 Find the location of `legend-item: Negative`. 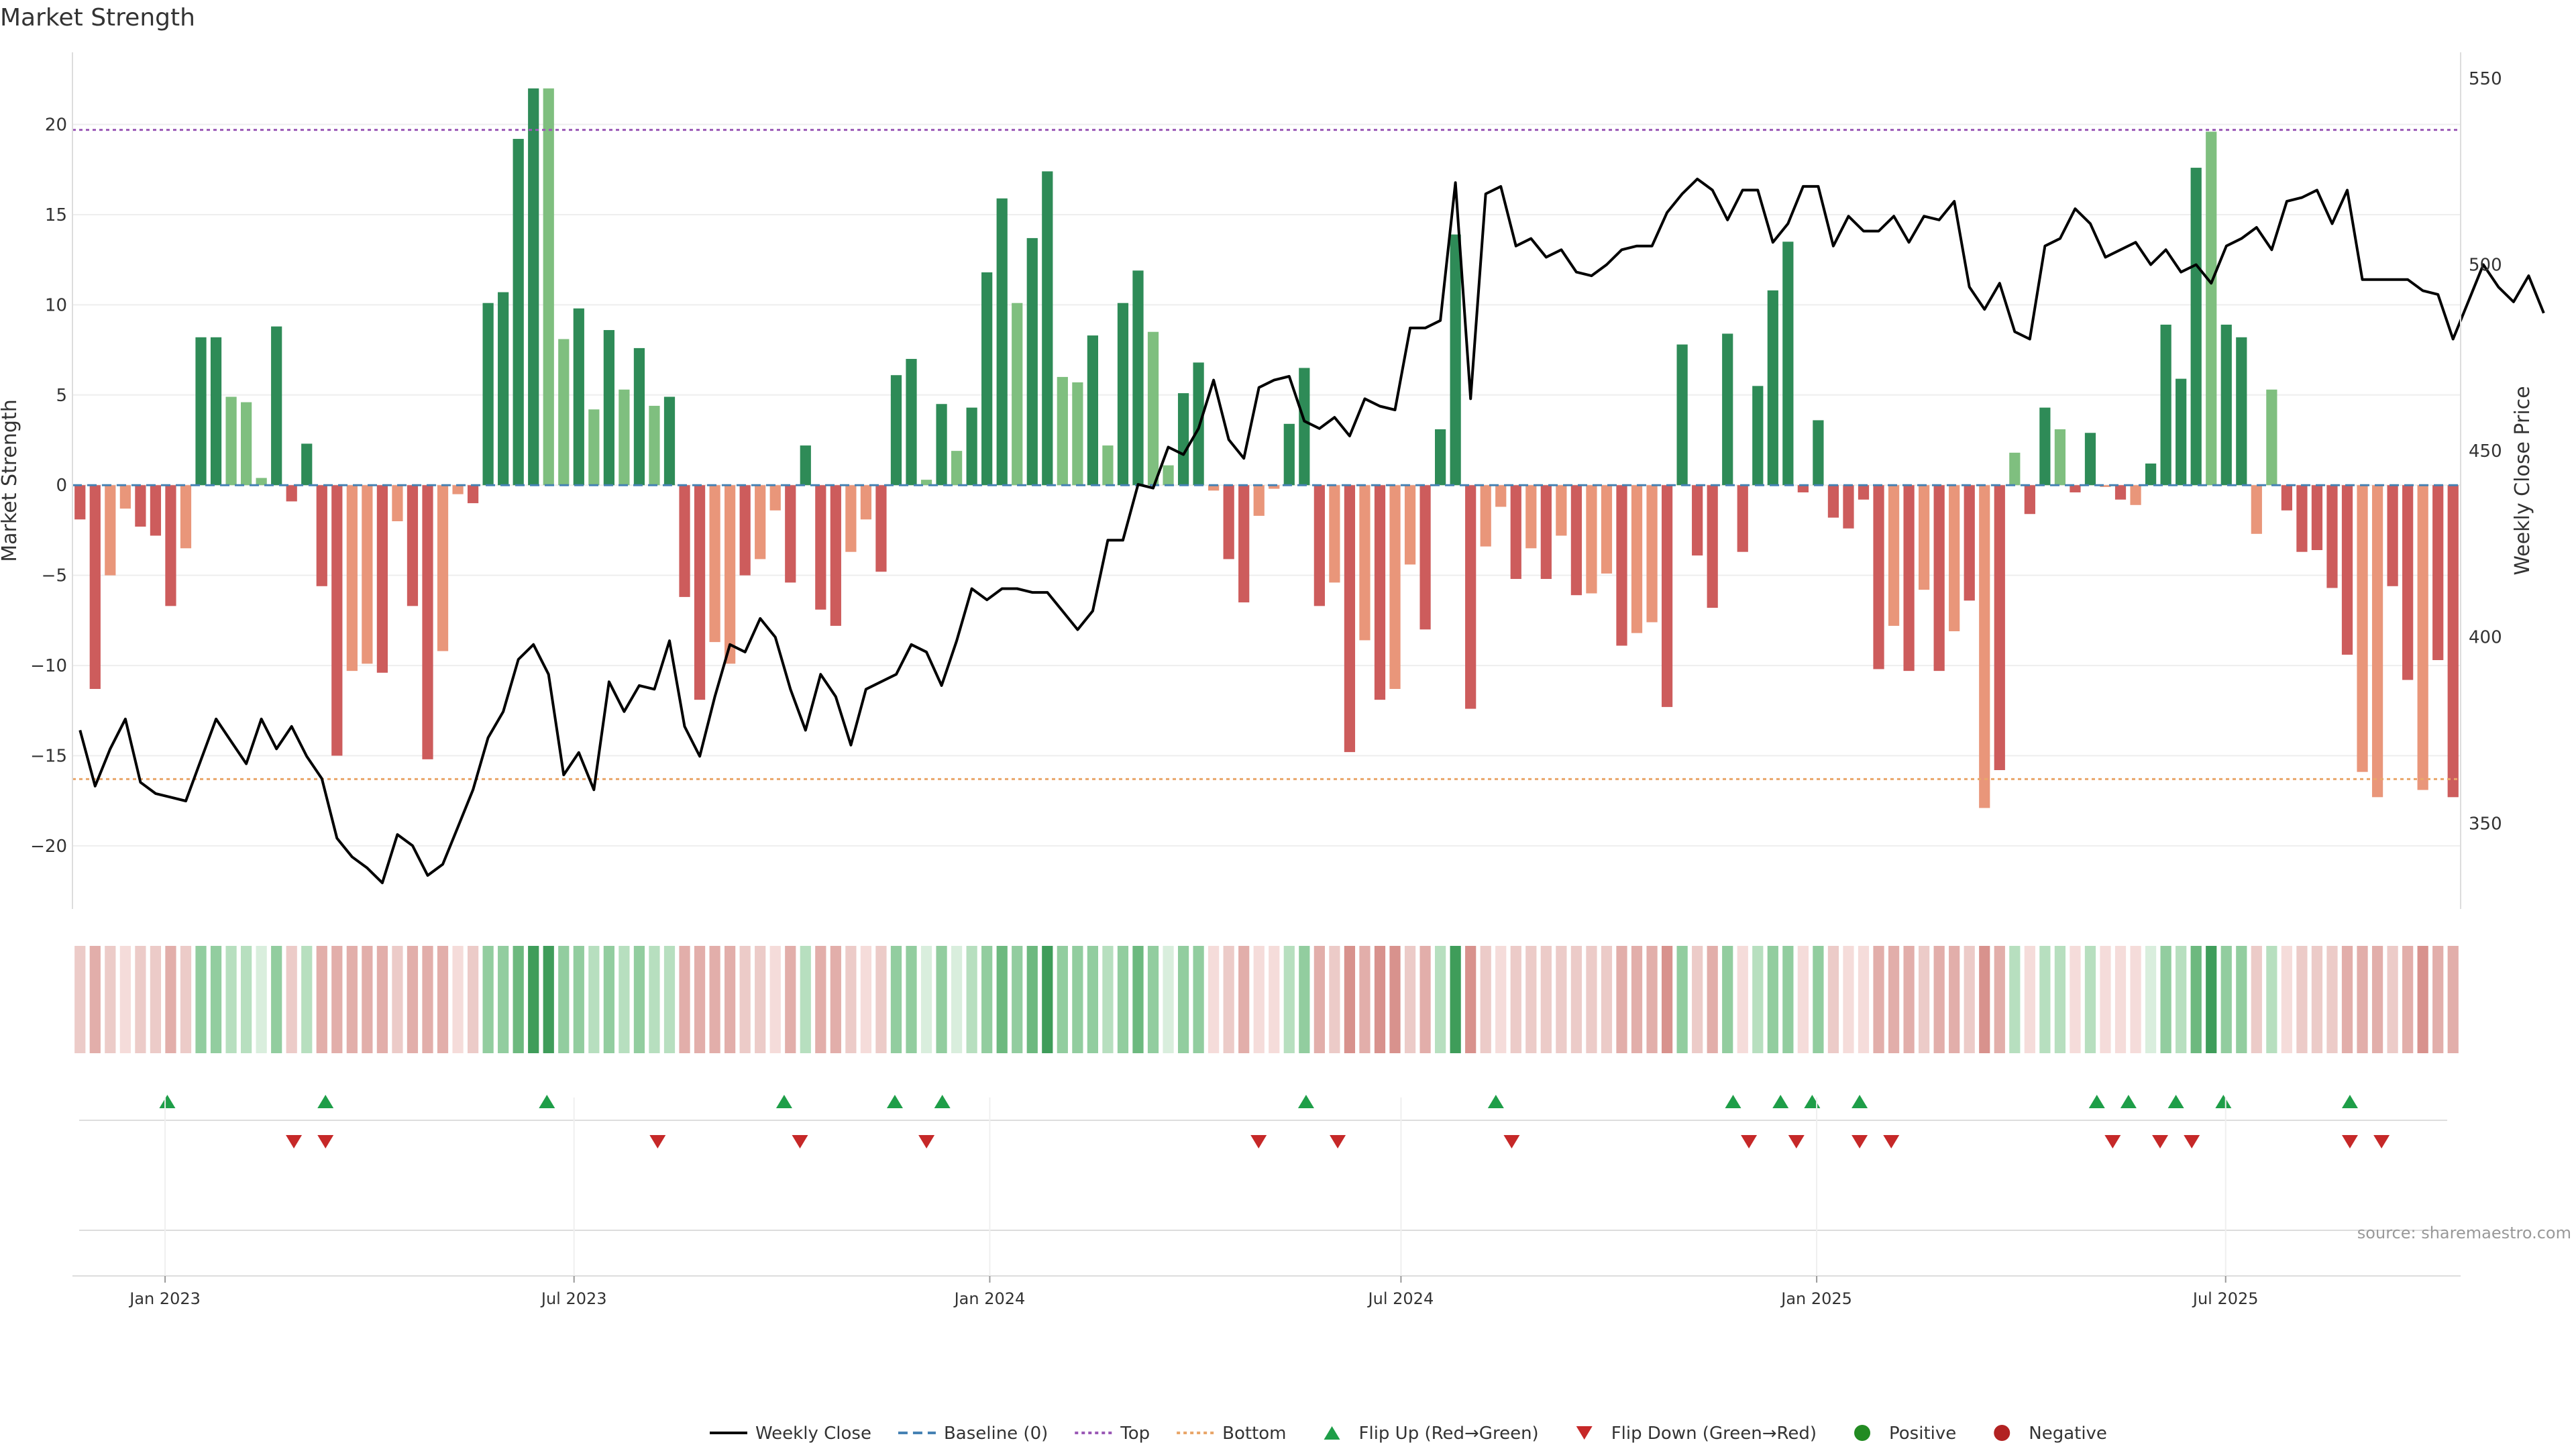

legend-item: Negative is located at coordinates (2050, 1434).